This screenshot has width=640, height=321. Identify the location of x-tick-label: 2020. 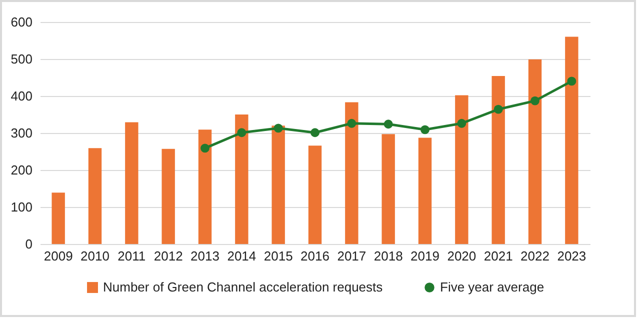
(461, 256).